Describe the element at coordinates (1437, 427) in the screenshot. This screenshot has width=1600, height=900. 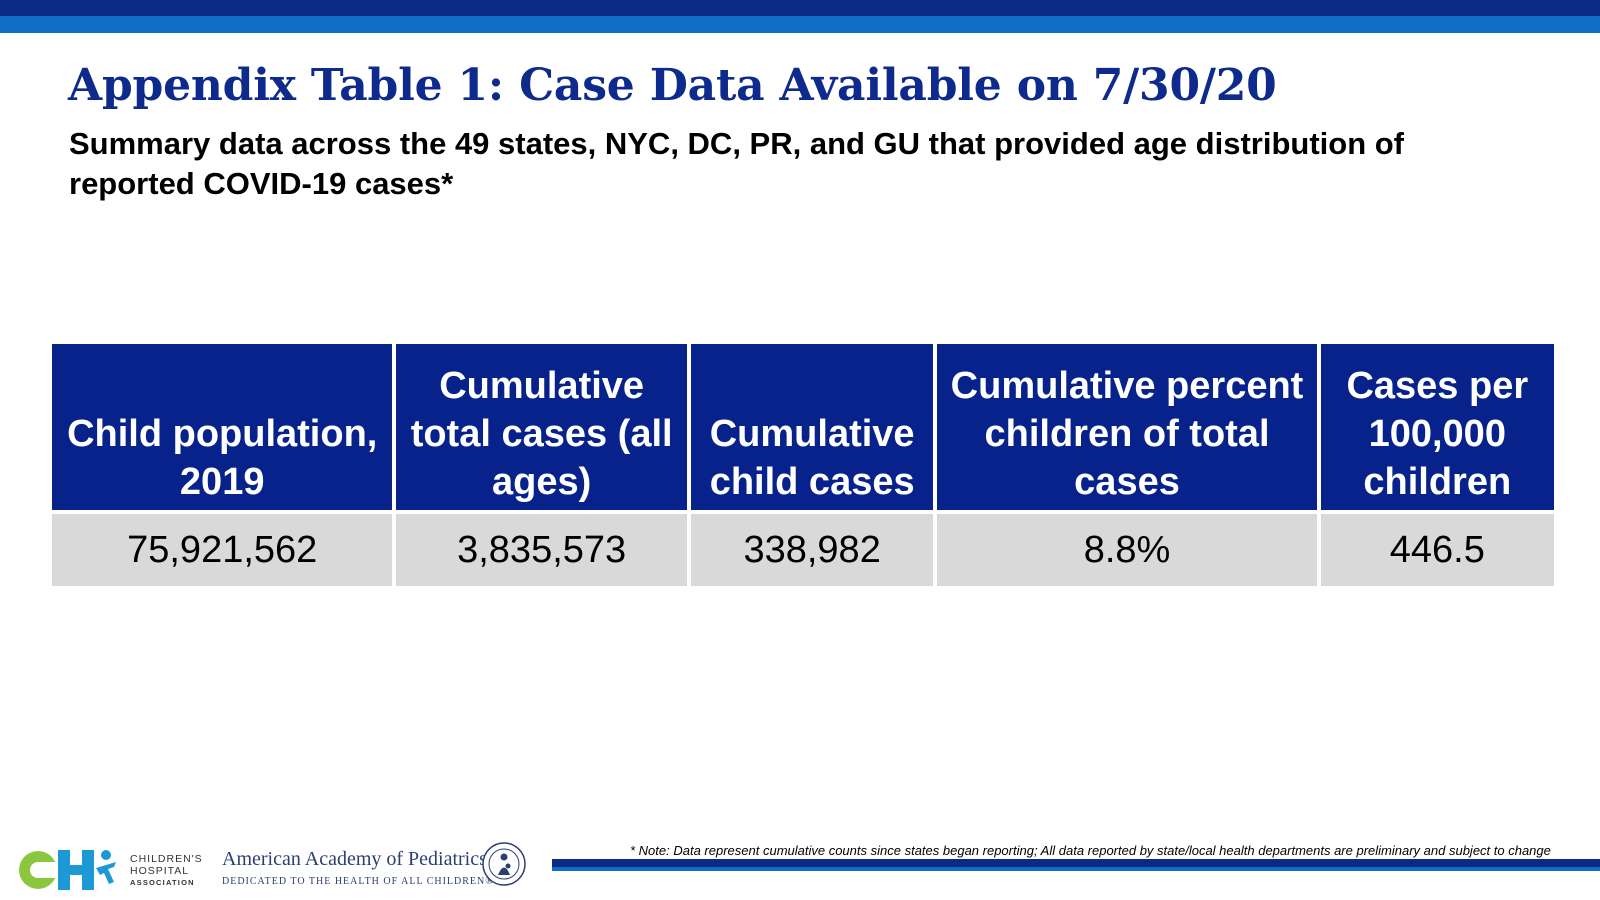
I see `column-header: Cases per 100,000 children` at that location.